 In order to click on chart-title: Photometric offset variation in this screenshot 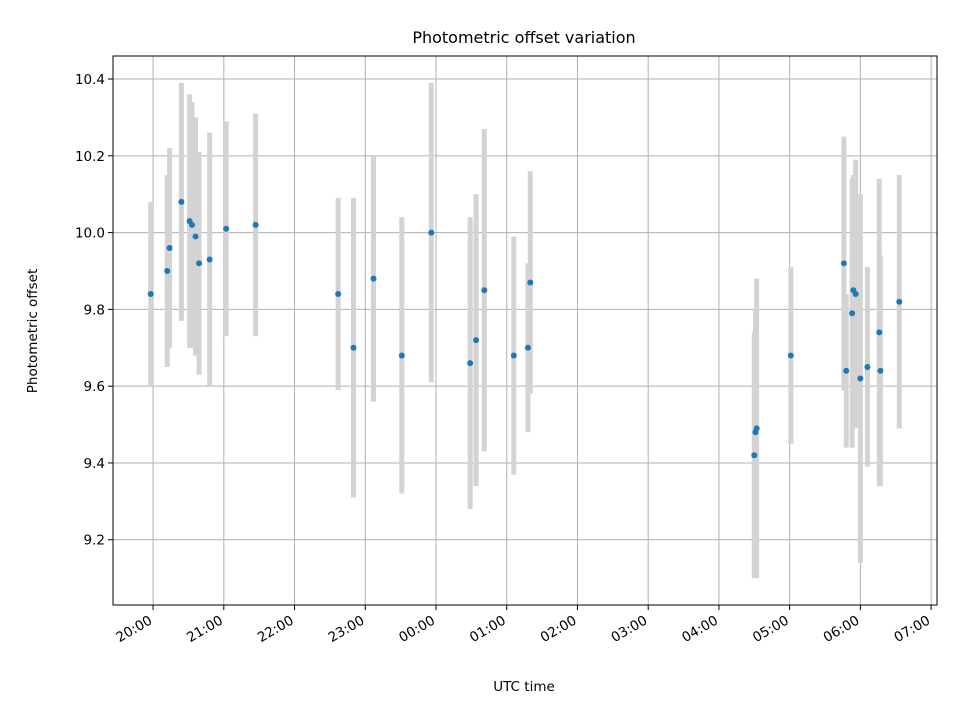, I will do `click(523, 37)`.